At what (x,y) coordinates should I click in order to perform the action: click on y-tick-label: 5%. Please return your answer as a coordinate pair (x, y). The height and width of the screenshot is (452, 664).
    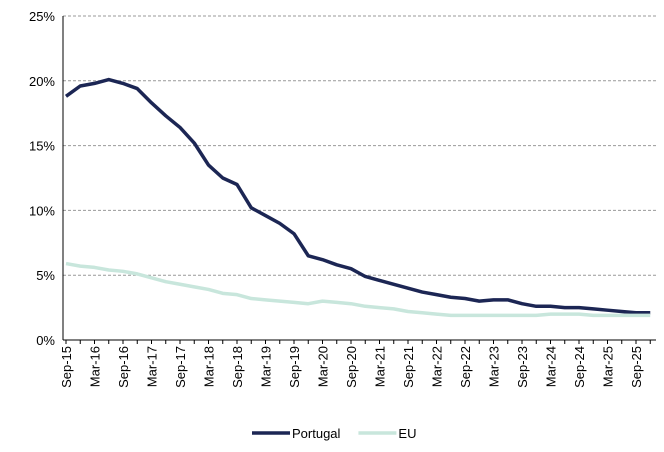
    Looking at the image, I should click on (45, 275).